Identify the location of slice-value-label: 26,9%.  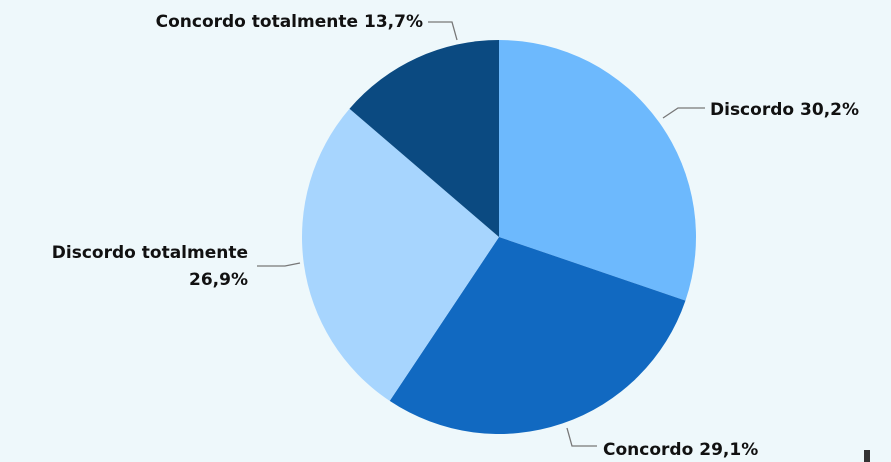
(218, 280).